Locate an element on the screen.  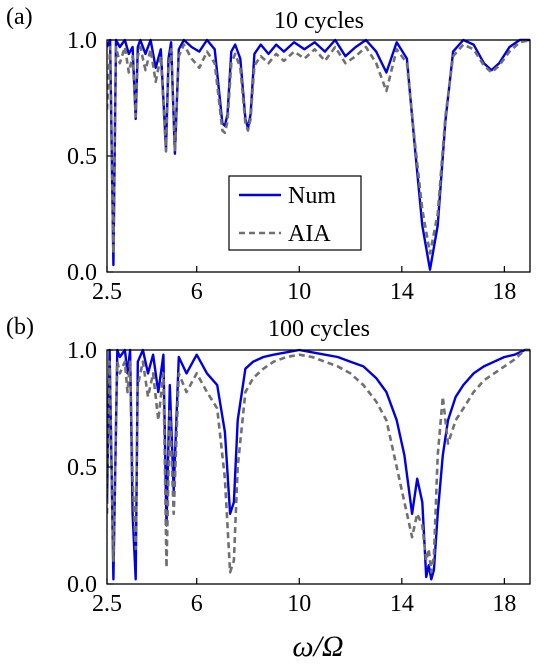
panel-title: 100 cycles is located at coordinates (319, 329).